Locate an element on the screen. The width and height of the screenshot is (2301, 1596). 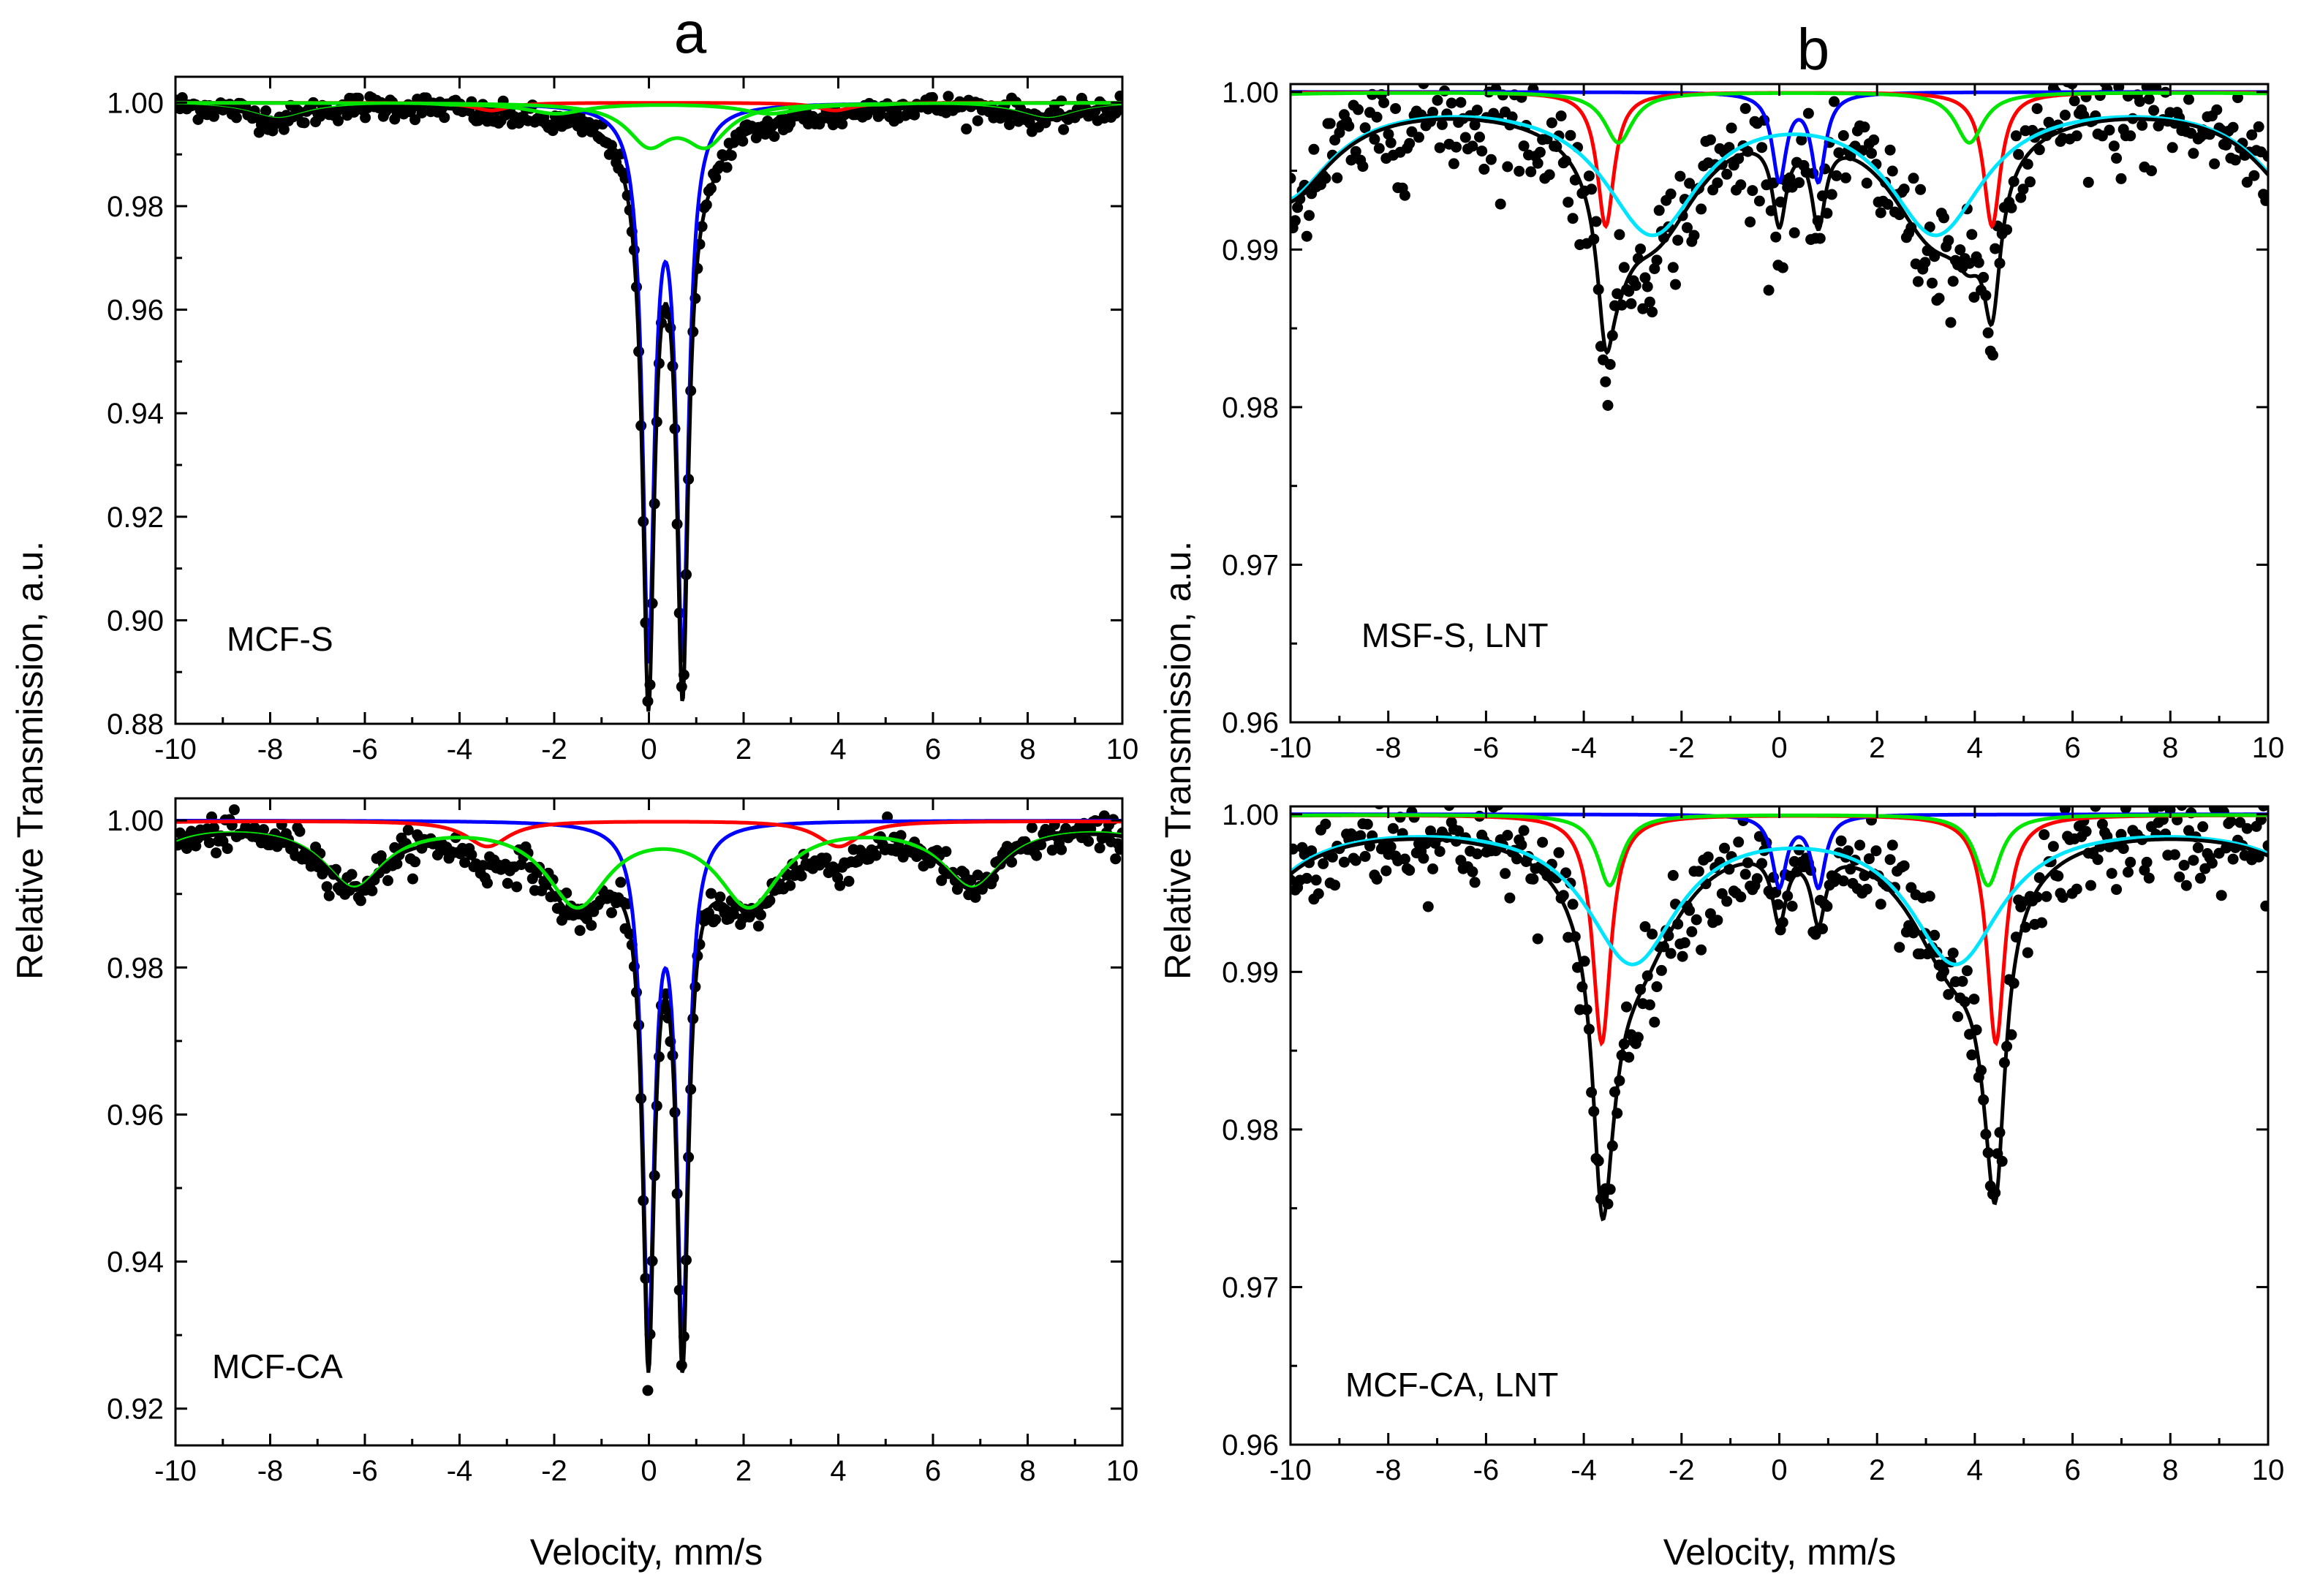
series-total-fit is located at coordinates (648, 1103).